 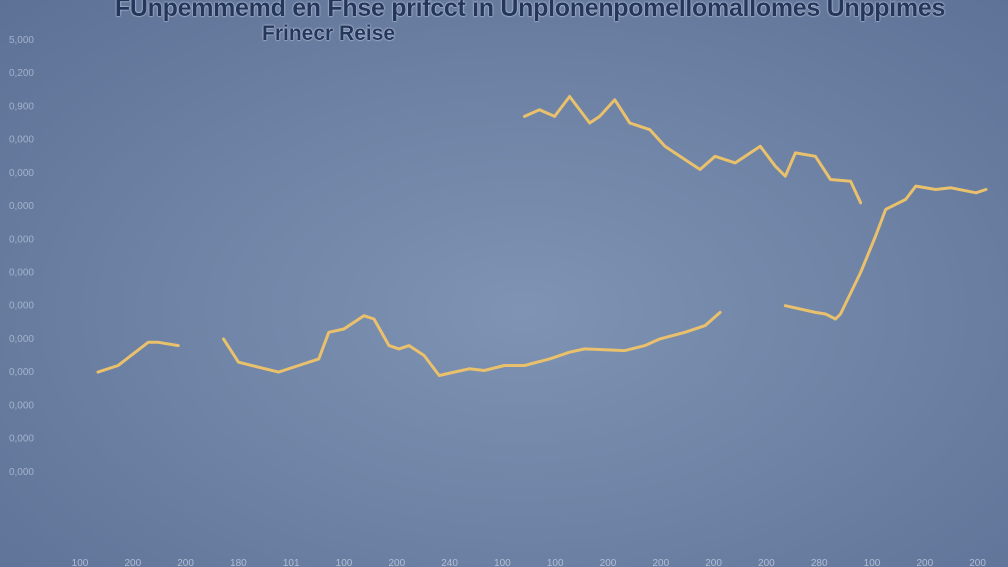 What do you see at coordinates (819, 562) in the screenshot?
I see `x-tick-label: 280` at bounding box center [819, 562].